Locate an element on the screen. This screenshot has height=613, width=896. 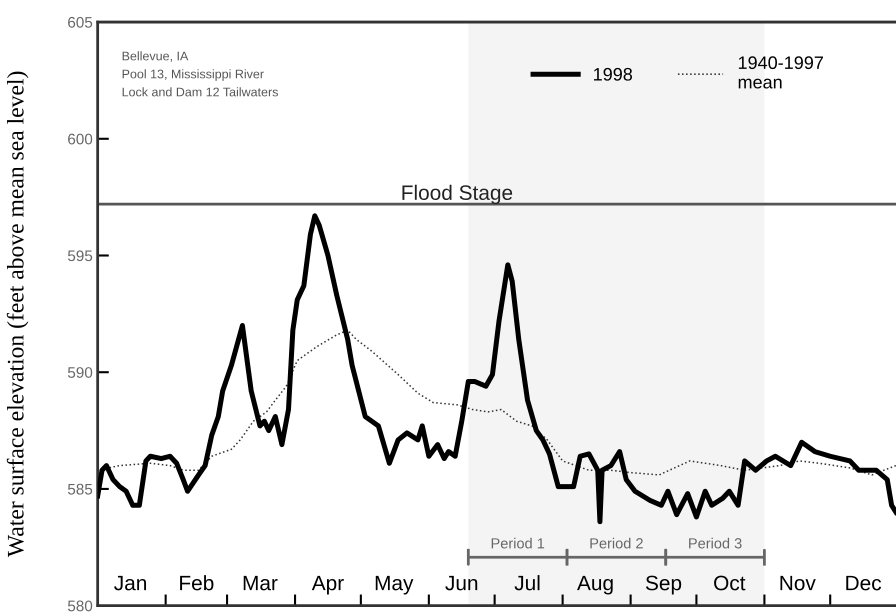
x-tick-label: Jan is located at coordinates (130, 583).